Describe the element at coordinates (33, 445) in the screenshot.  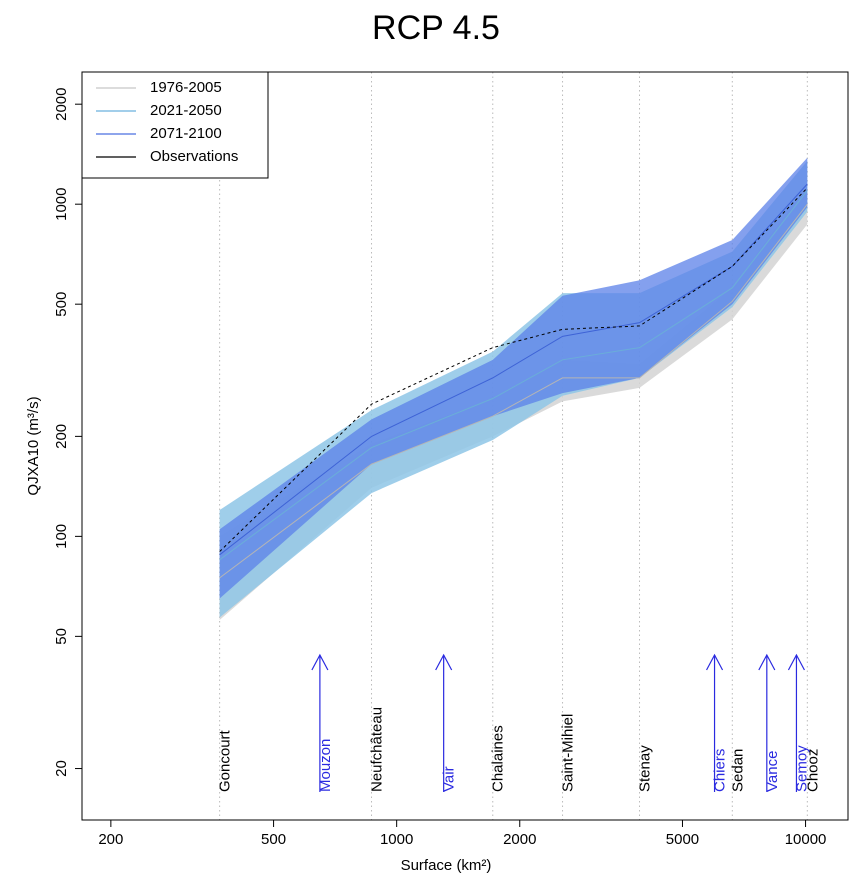
I see `y-axis-label: QJXA10 (m³/s)` at that location.